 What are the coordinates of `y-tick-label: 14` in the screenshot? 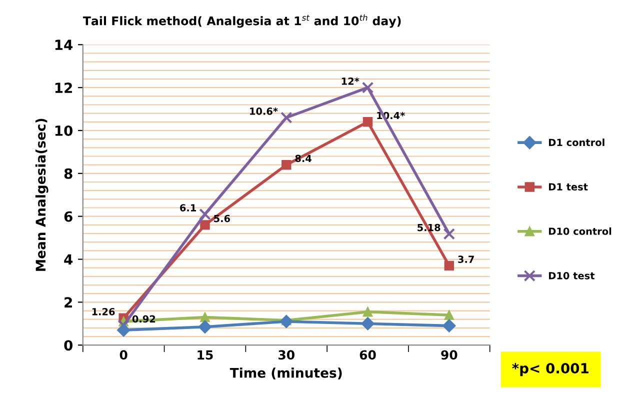 It's located at (64, 45).